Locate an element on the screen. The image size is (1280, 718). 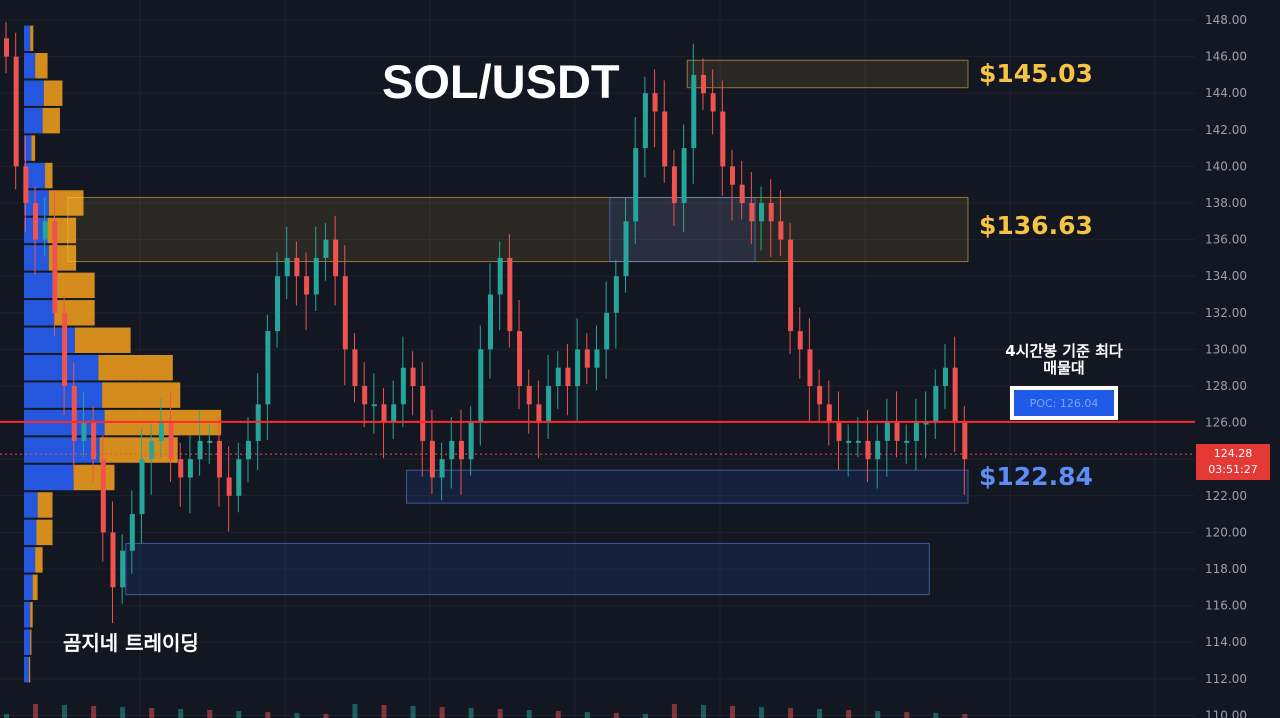
y-tick-label: 130.00 is located at coordinates (1226, 349).